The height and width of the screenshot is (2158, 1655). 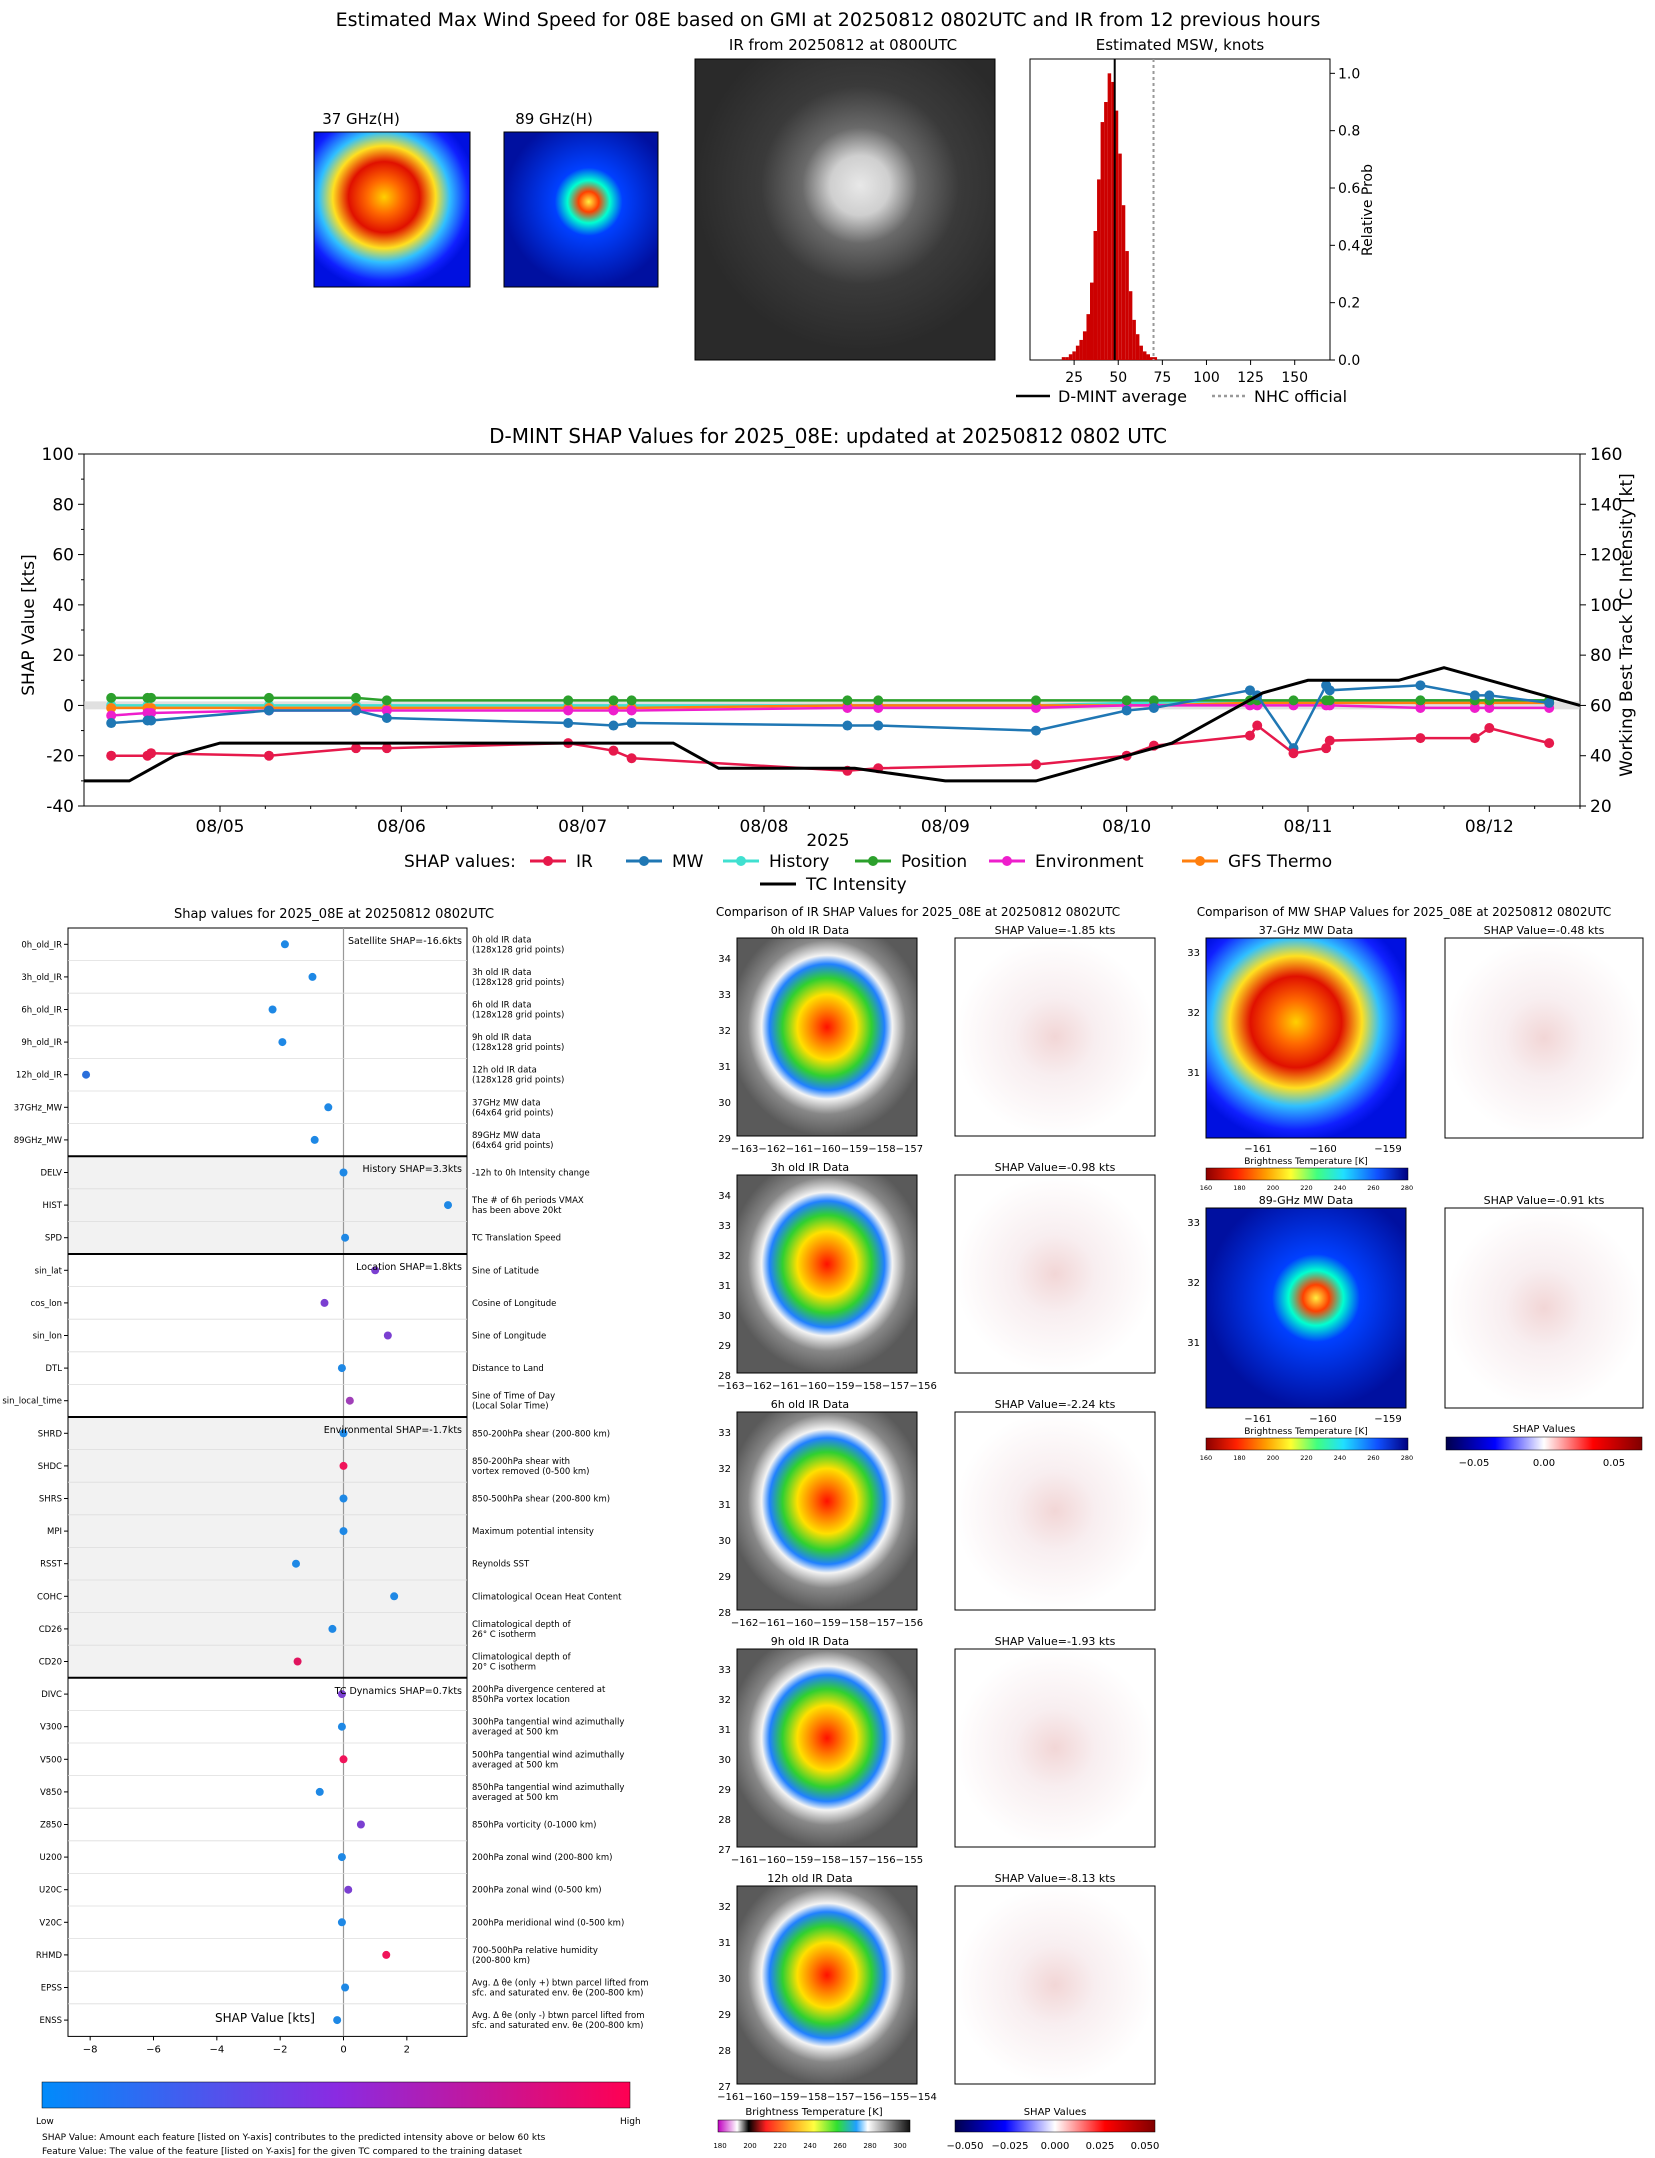 What do you see at coordinates (68, 706) in the screenshot?
I see `ts-ytick-left-label: 0` at bounding box center [68, 706].